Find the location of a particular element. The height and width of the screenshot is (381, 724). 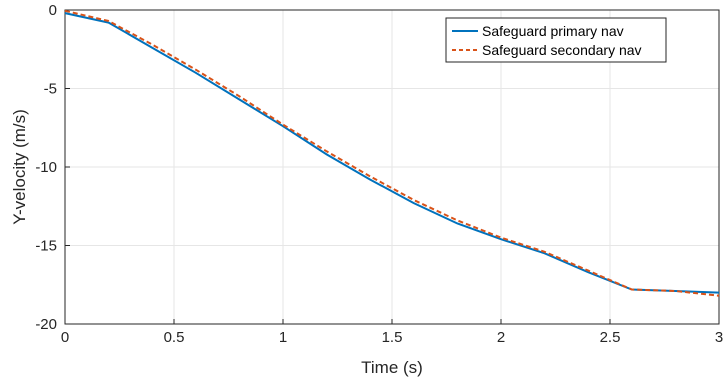

x-tick-label: 3 is located at coordinates (719, 337).